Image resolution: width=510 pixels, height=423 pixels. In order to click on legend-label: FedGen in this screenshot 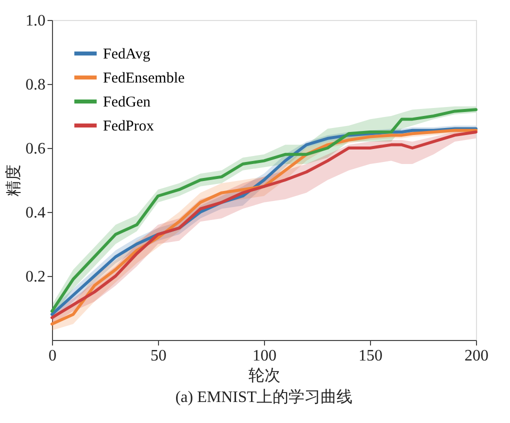, I will do `click(127, 102)`.